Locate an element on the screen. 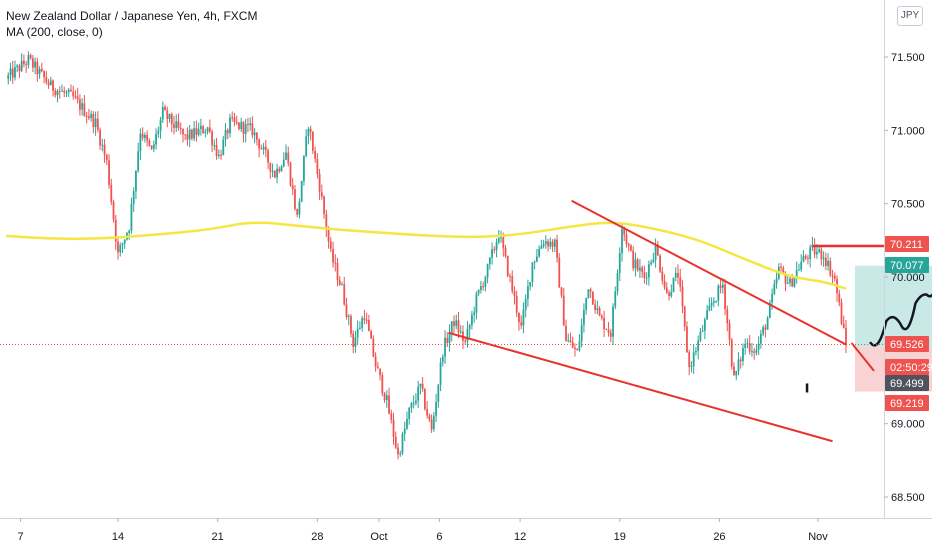 The image size is (932, 550). time-axis: 7 14 21 28 Oct 6 12 19 26 Nov is located at coordinates (422, 530).